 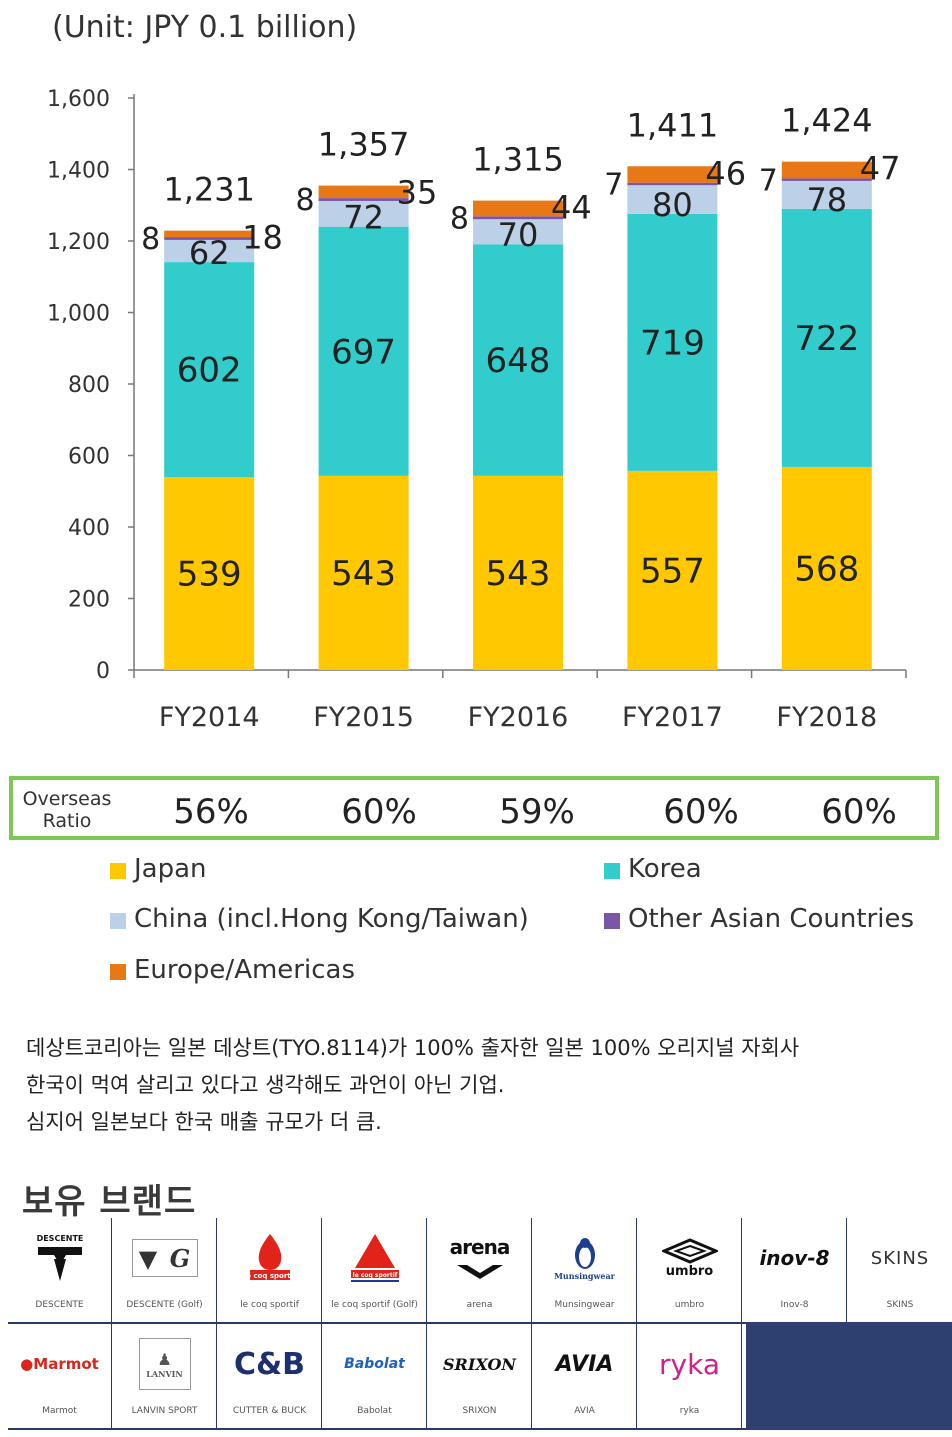 I want to click on y-tick-label: 800, so click(x=89, y=385).